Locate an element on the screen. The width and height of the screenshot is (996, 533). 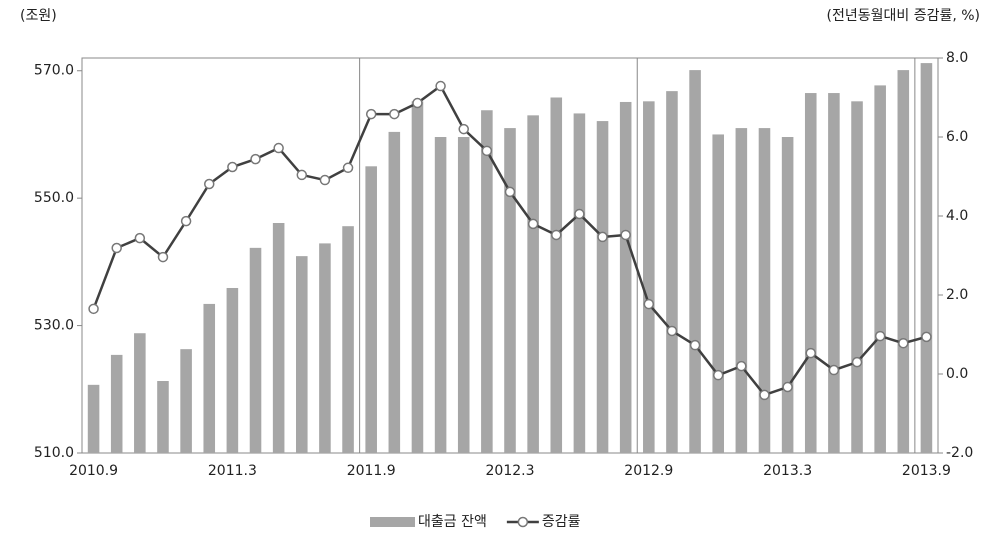
x-tick-label: 2012.3 is located at coordinates (510, 471).